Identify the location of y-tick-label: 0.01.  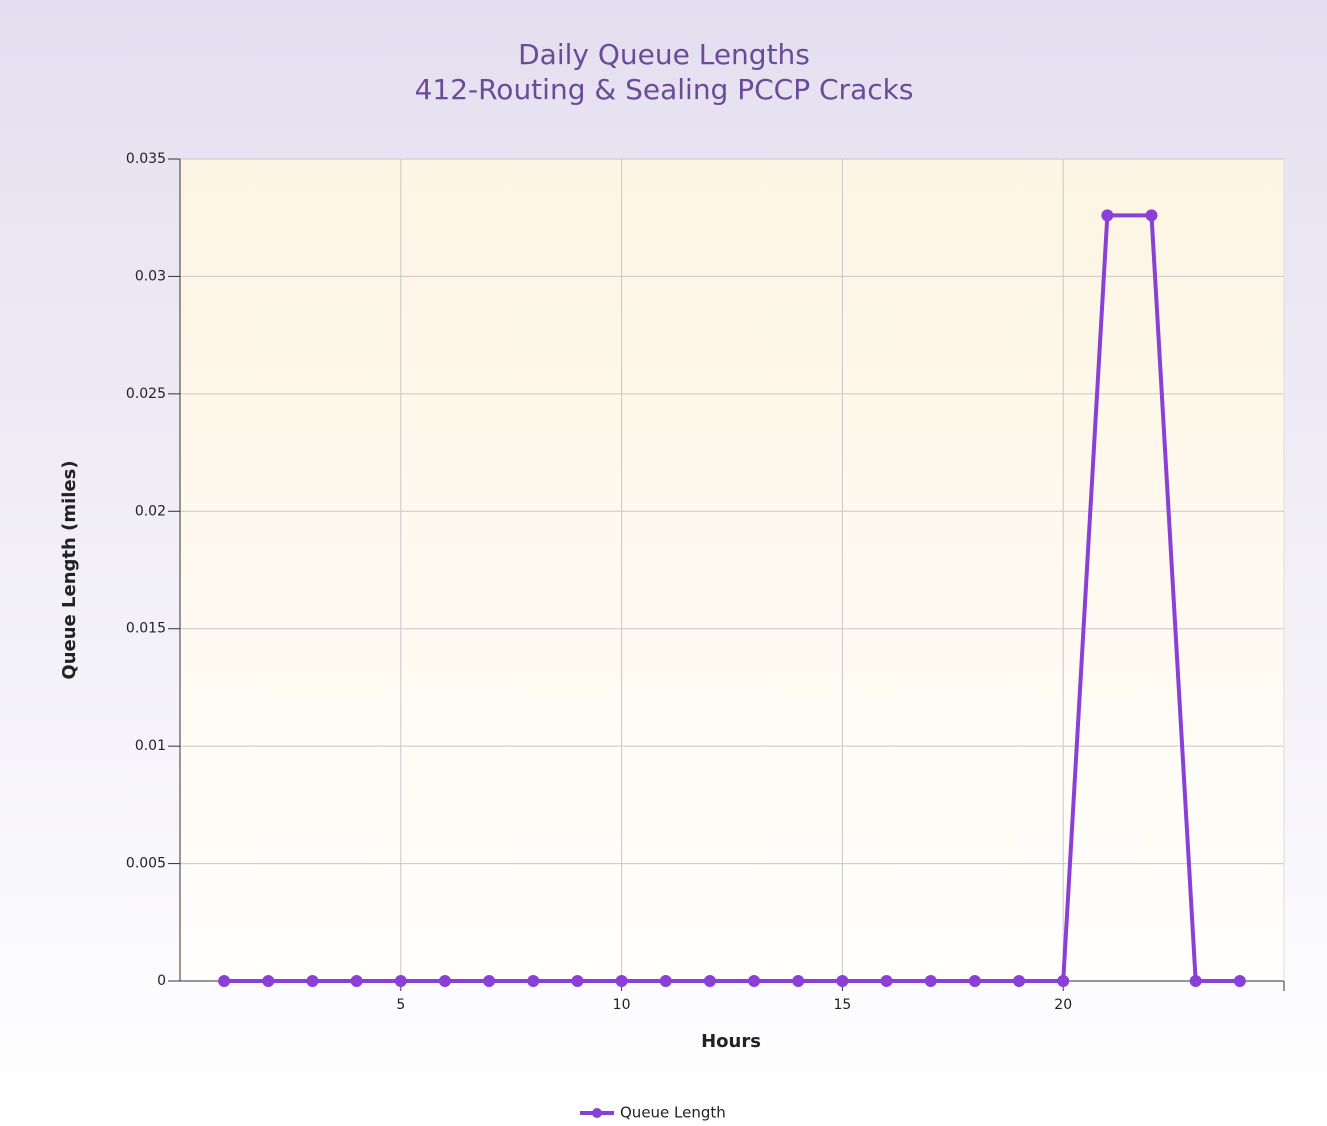
(150, 746).